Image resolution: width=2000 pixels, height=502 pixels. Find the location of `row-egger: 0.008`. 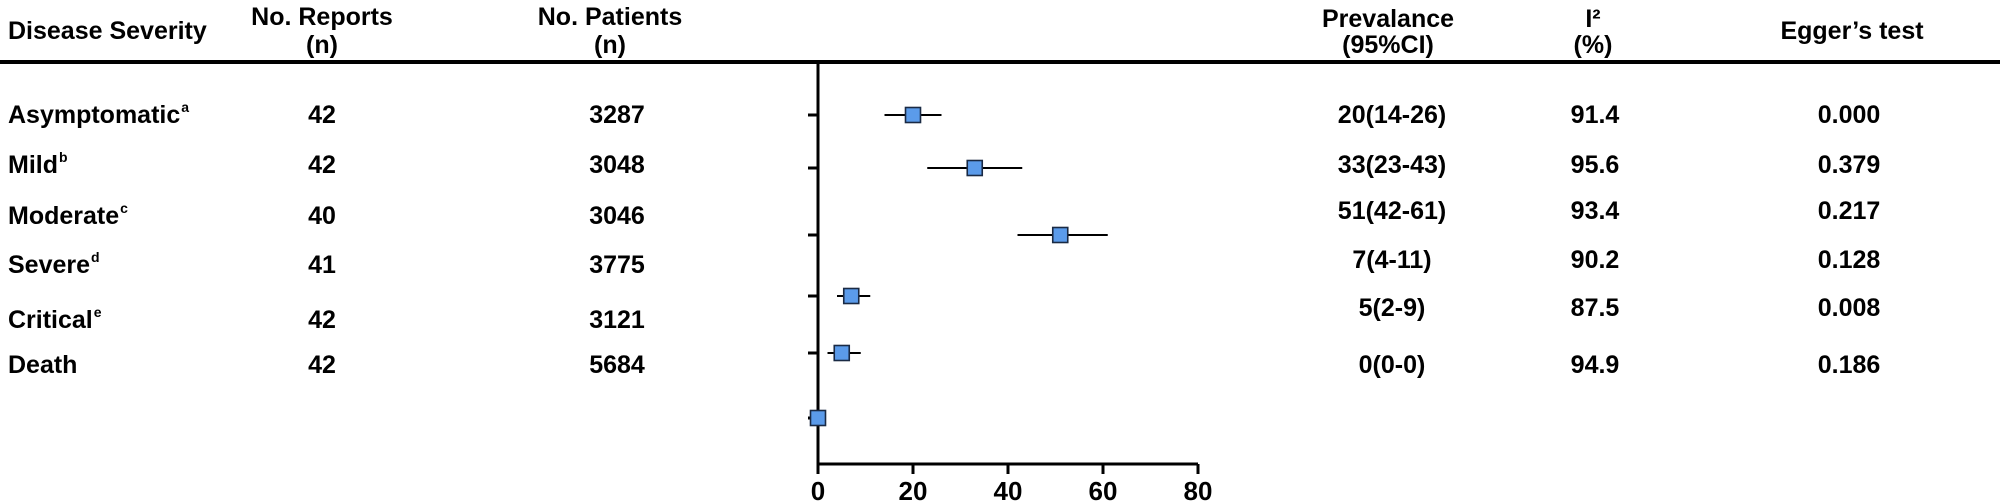

row-egger: 0.008 is located at coordinates (1849, 308).